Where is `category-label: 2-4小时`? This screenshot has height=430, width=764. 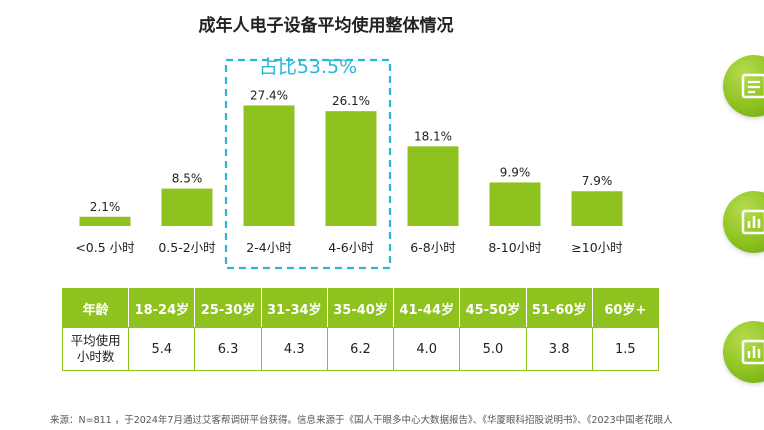 category-label: 2-4小时 is located at coordinates (269, 247).